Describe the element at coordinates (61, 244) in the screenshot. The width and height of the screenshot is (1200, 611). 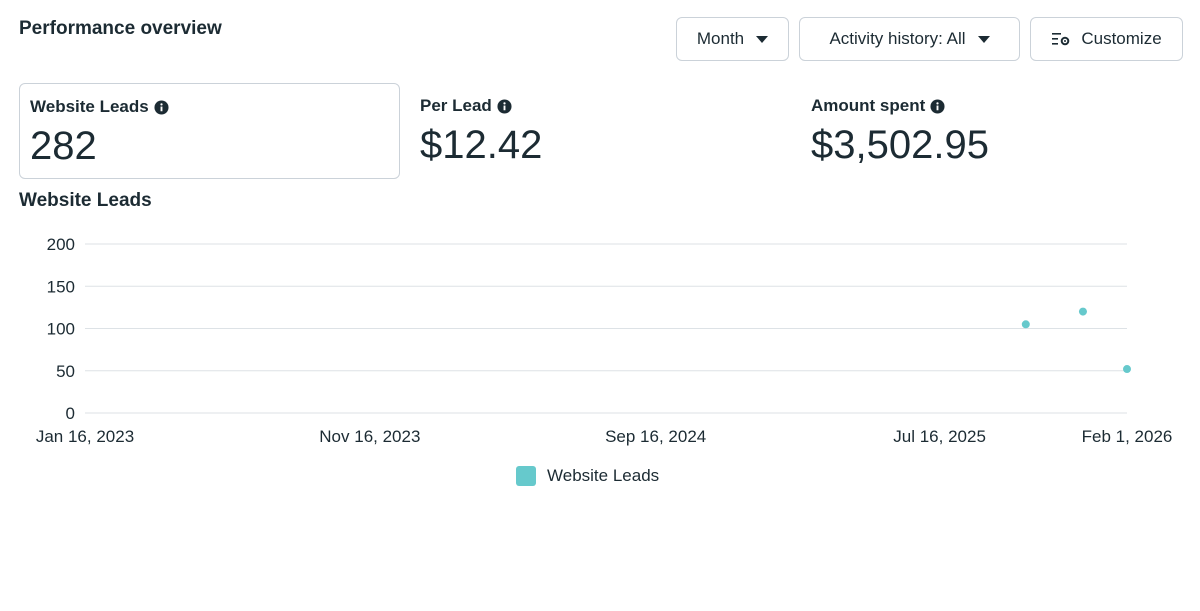
I see `y-tick-label: 200` at that location.